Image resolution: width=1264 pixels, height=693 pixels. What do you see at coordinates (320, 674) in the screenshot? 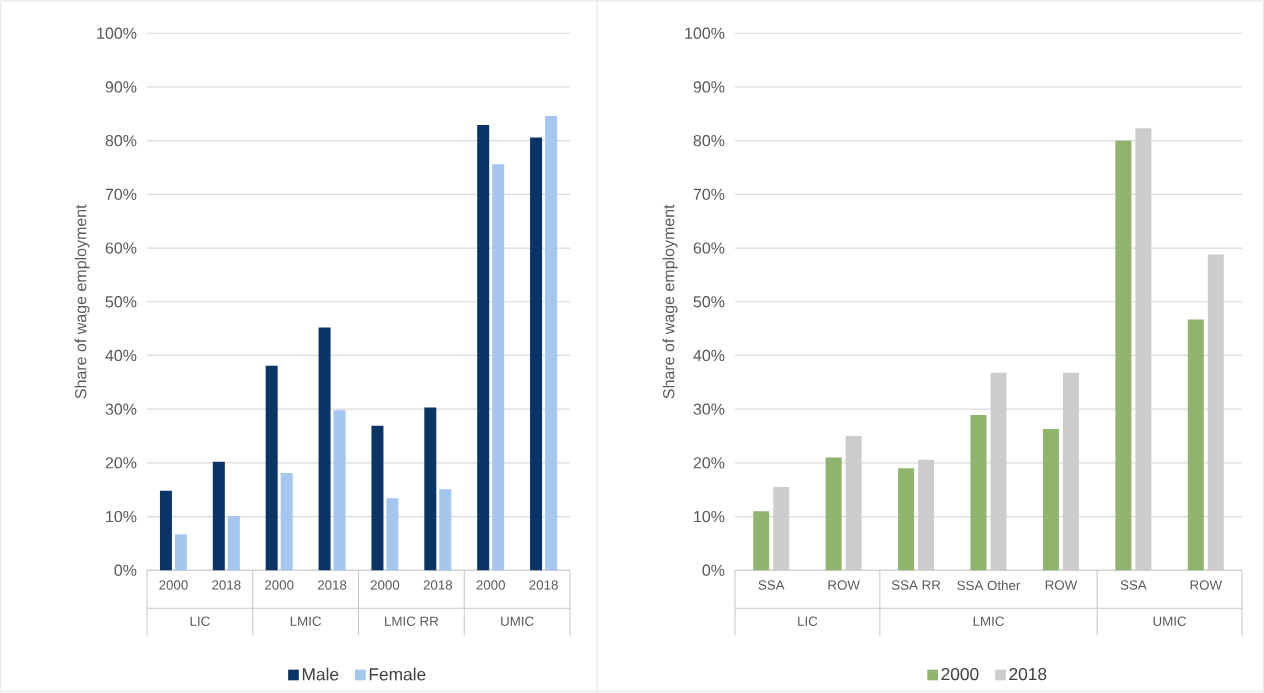
I see `legend-label: Male` at bounding box center [320, 674].